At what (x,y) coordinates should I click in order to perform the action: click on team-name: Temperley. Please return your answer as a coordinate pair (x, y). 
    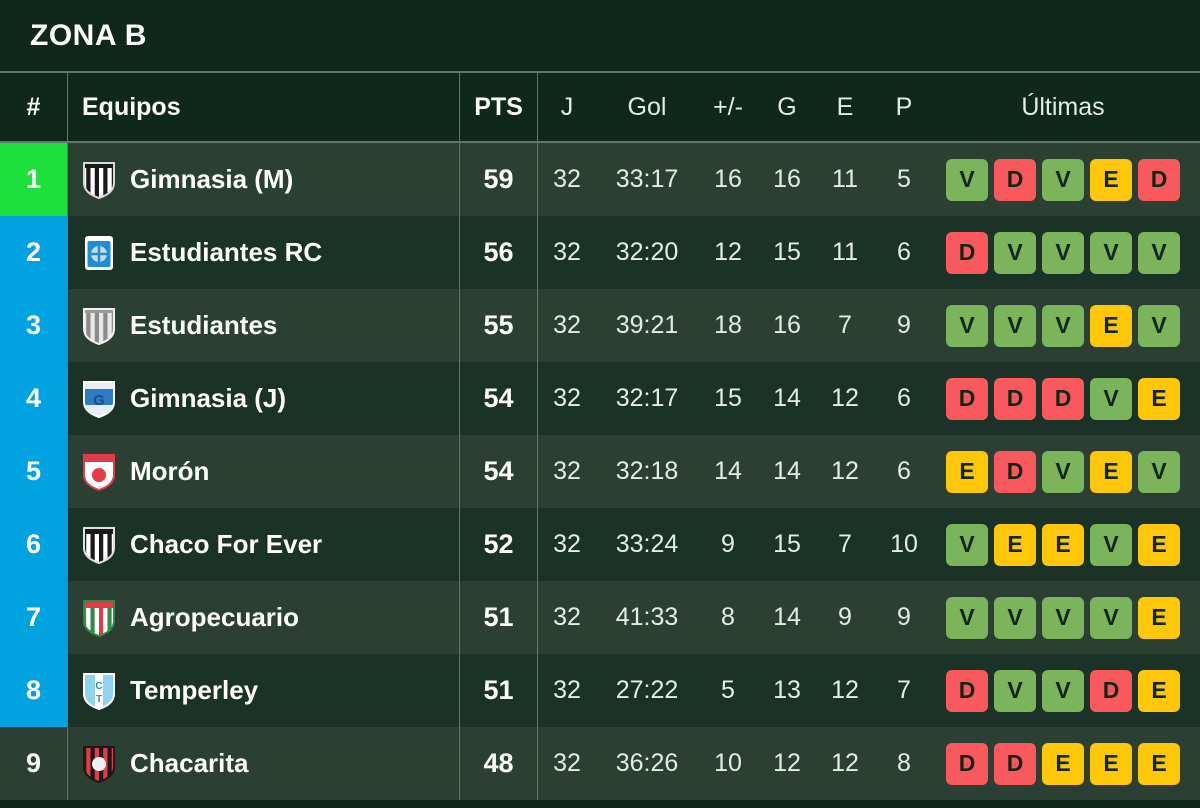
    Looking at the image, I should click on (194, 690).